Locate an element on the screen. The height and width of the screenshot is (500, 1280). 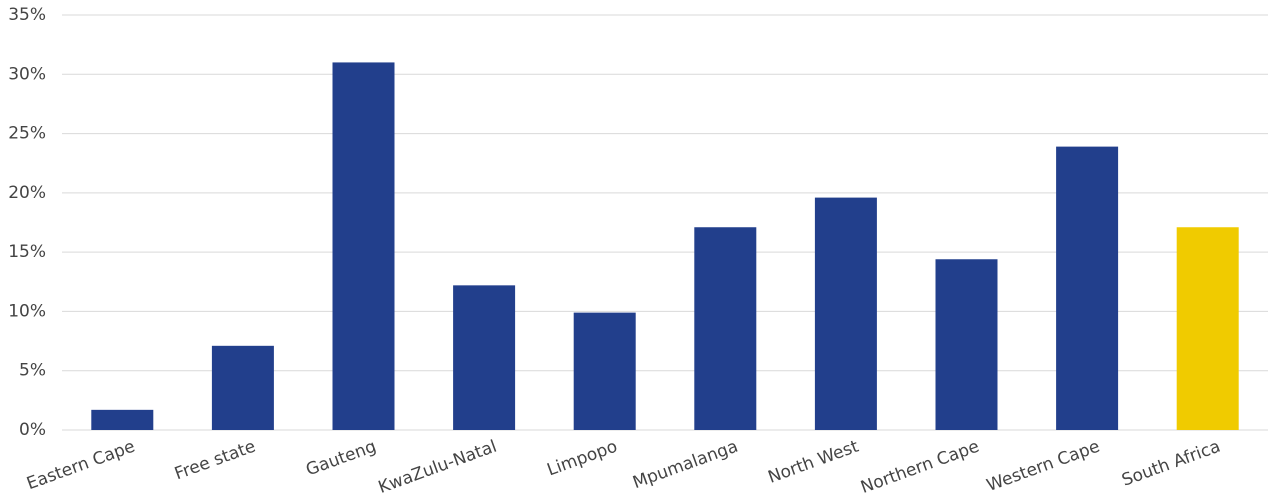
y-tick-label: 35% is located at coordinates (27, 15).